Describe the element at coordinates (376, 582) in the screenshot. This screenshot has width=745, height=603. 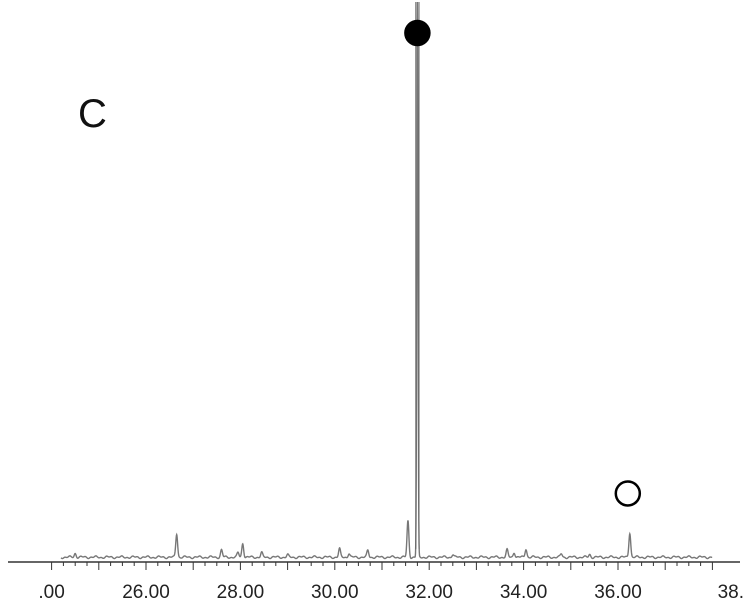
I see `x-axis: .00 26.00 28.00 30.00 32.00 34.00 36.00 38.` at that location.